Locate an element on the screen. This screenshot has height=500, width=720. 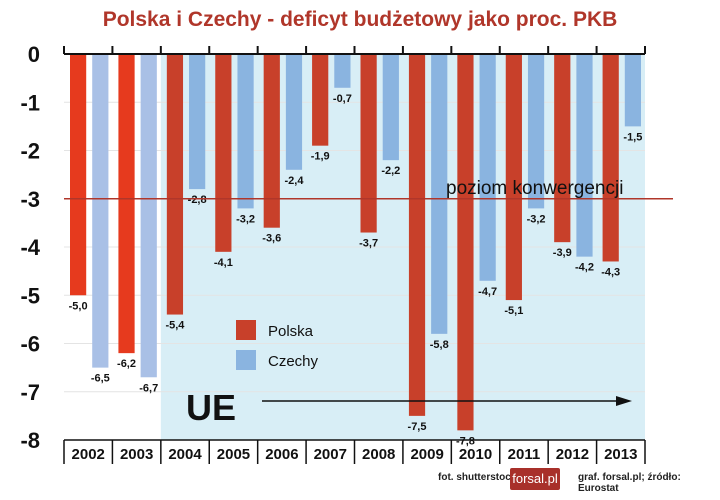
data-label: -2,2 is located at coordinates (390, 171).